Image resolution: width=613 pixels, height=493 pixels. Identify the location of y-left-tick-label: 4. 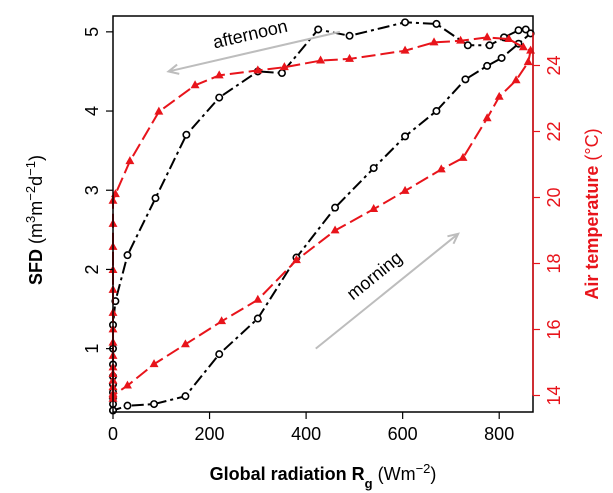
(92, 111).